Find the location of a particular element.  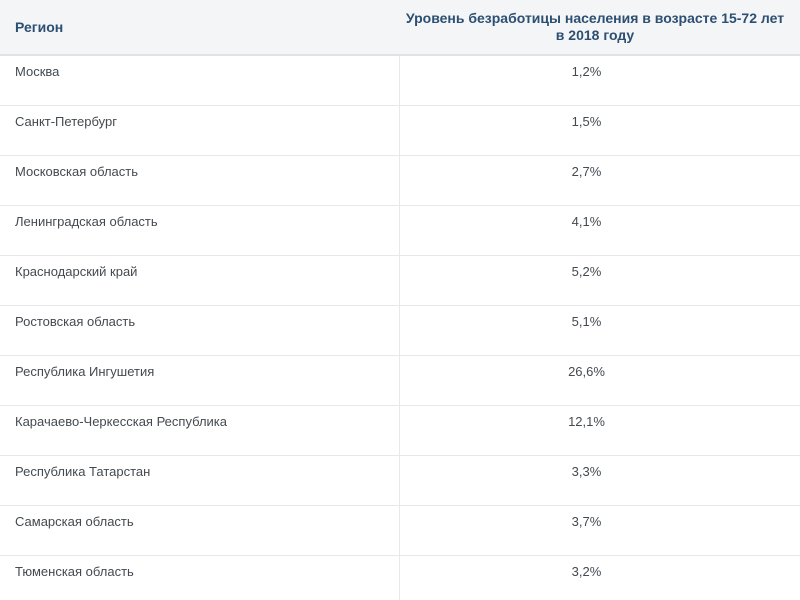

column-header-region: Регион is located at coordinates (39, 26).